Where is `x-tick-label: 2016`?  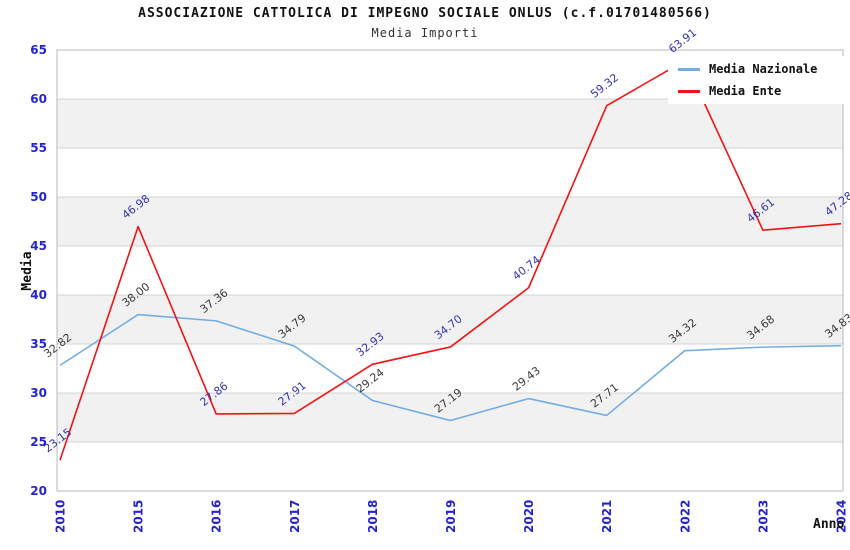 x-tick-label: 2016 is located at coordinates (217, 516).